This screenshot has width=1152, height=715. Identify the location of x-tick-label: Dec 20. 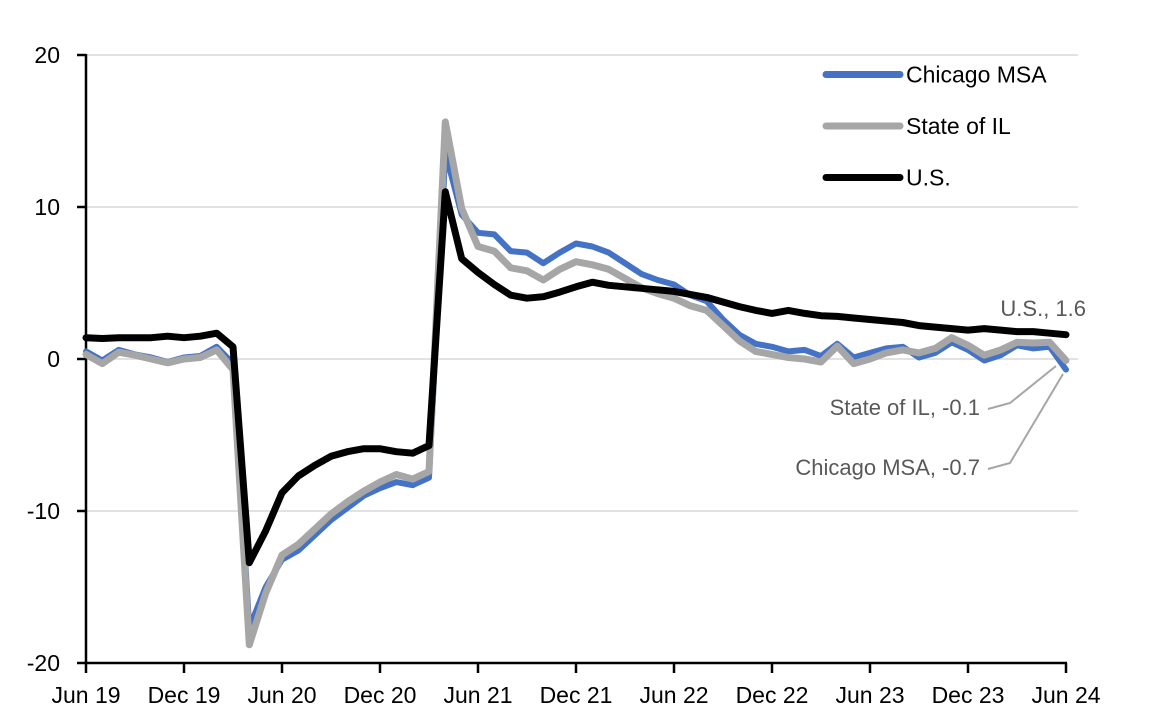
(380, 695).